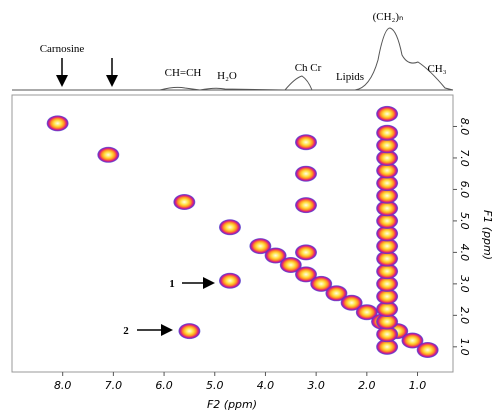 The image size is (495, 420). Describe the element at coordinates (63, 385) in the screenshot. I see `x-tick-label: 8.0` at that location.